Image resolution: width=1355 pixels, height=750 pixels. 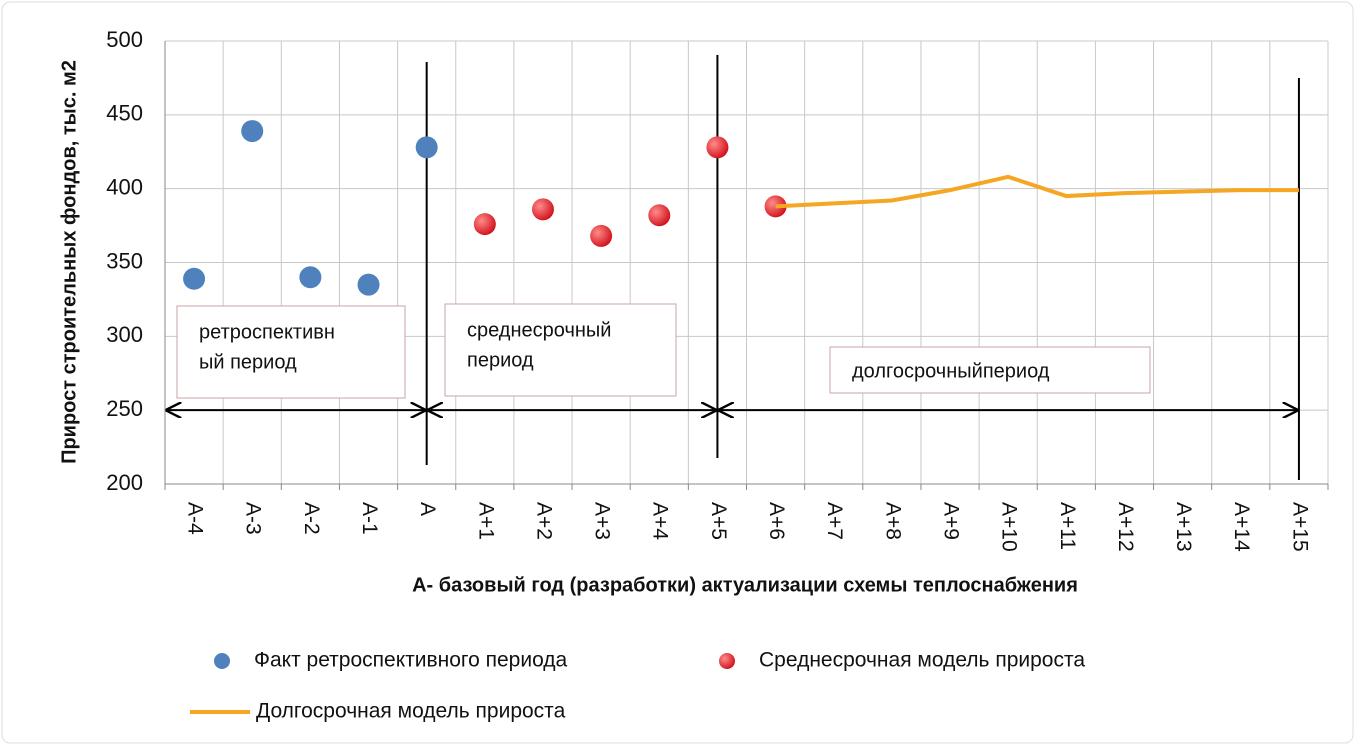 What do you see at coordinates (124, 482) in the screenshot?
I see `y-tick-label: 200` at bounding box center [124, 482].